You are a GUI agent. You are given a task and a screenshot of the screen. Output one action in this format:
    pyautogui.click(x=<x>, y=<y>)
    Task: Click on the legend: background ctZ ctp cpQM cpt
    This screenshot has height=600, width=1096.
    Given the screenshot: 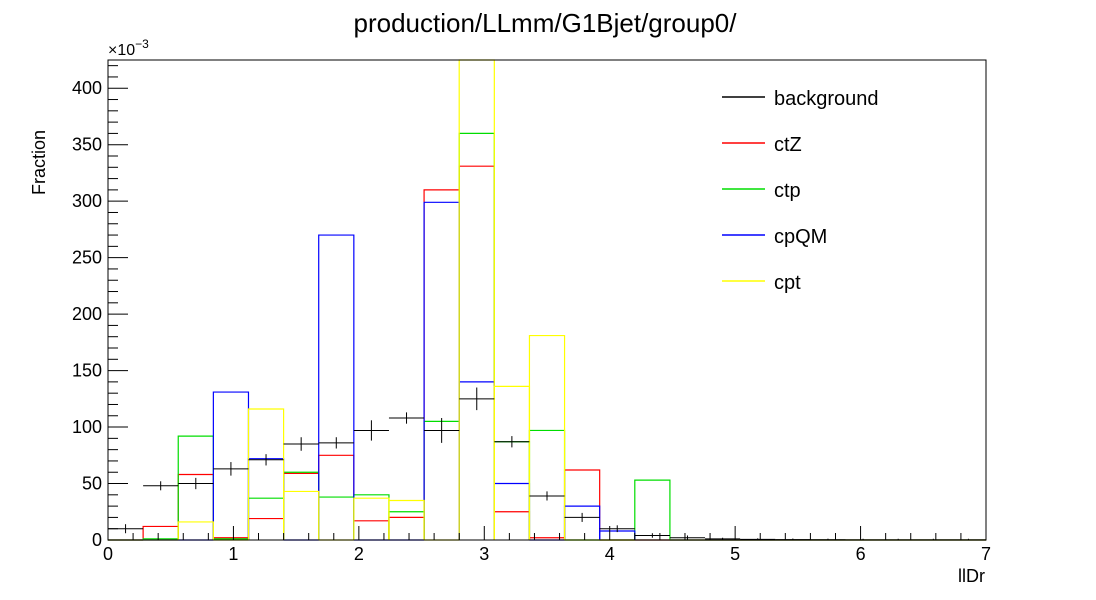 What is the action you would take?
    pyautogui.click(x=800, y=191)
    